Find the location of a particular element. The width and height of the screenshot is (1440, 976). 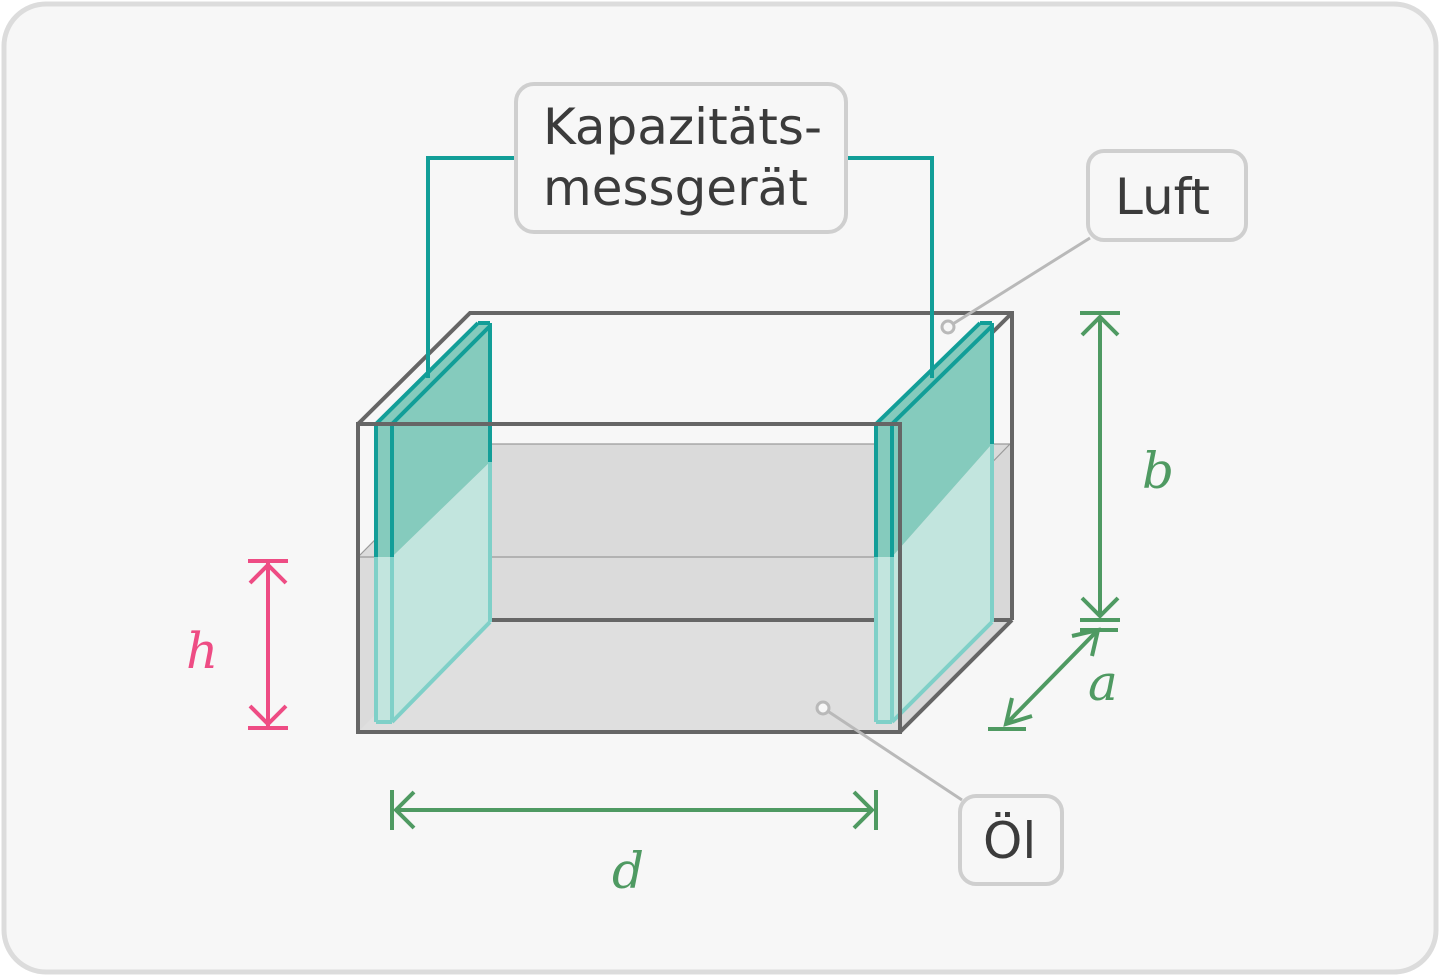

a-label: a is located at coordinates (1103, 683).